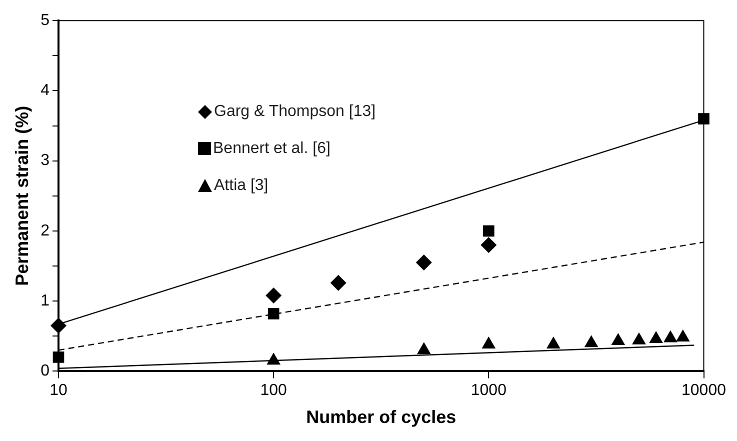 Image resolution: width=737 pixels, height=441 pixels. Describe the element at coordinates (45, 21) in the screenshot. I see `y-tick-label: 5` at that location.